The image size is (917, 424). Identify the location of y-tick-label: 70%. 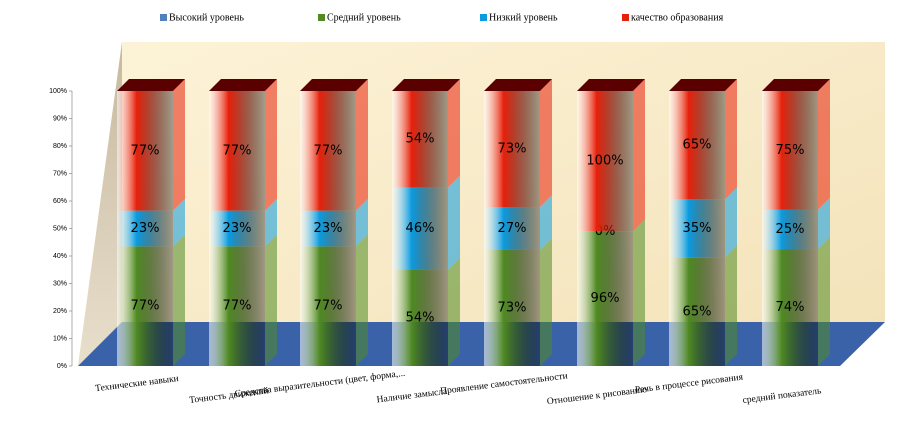
(60, 173).